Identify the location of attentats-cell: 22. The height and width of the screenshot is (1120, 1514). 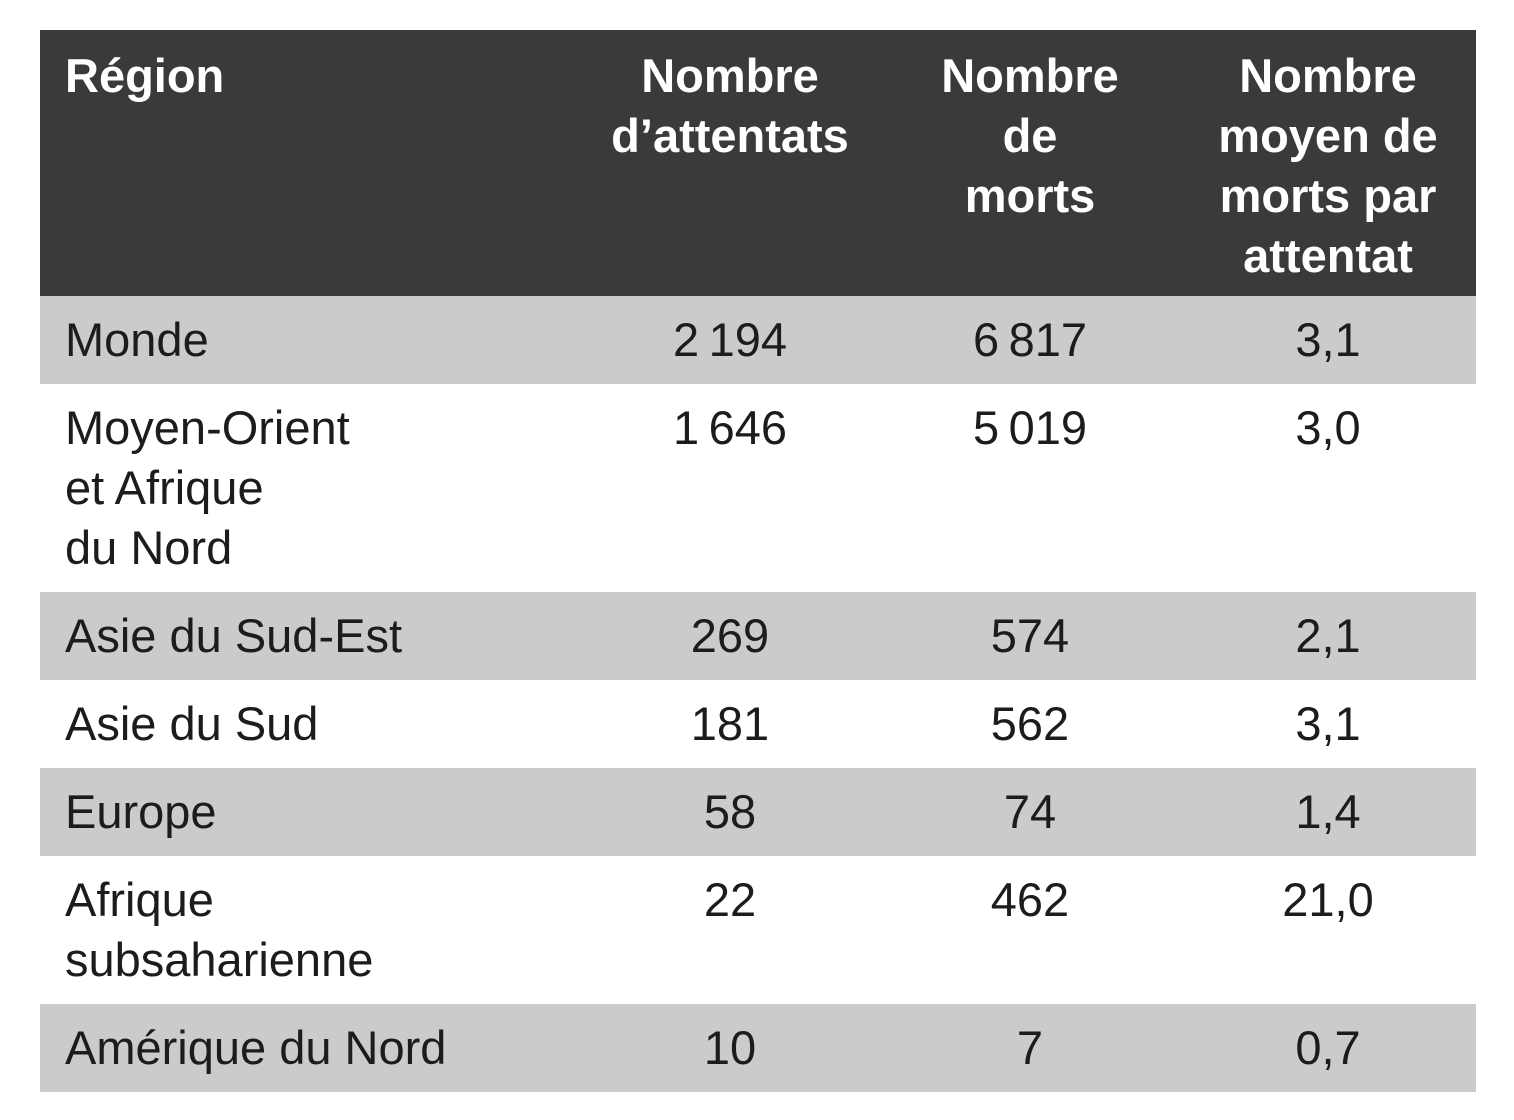
(730, 930).